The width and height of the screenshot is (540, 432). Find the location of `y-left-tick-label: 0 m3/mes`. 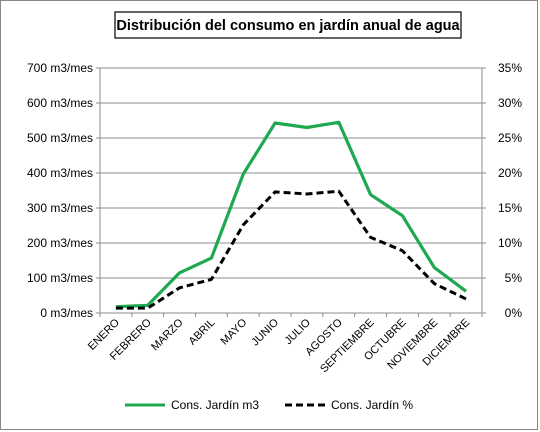

y-left-tick-label: 0 m3/mes is located at coordinates (66, 313).